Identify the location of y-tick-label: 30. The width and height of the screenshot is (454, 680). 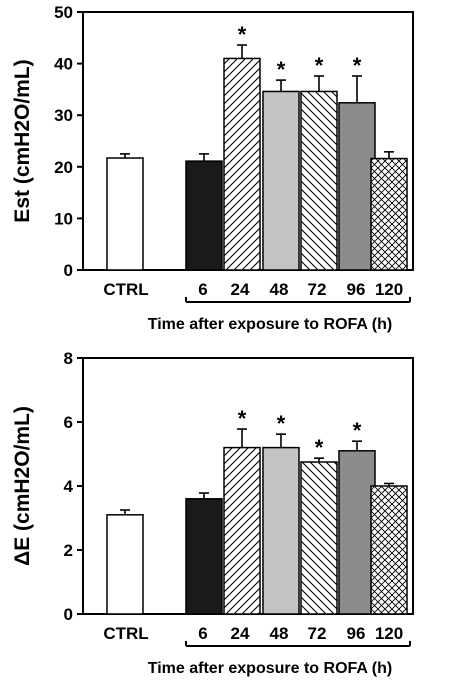
(63, 115).